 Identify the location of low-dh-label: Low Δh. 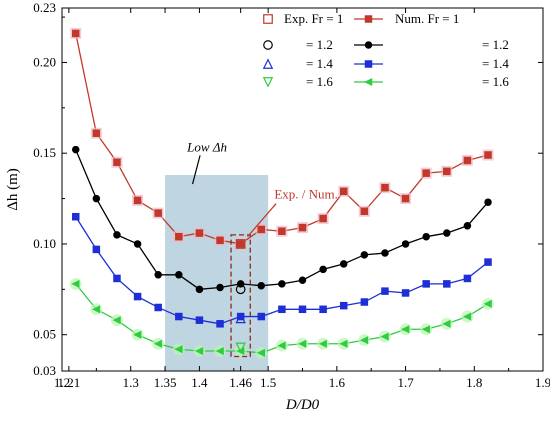
(206, 146).